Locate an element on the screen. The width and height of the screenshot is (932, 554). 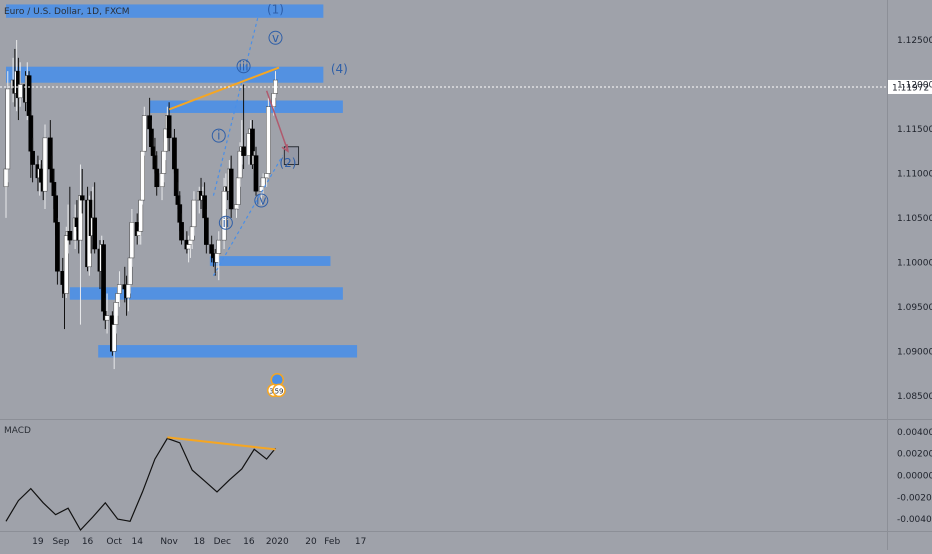
last-price-badge is located at coordinates (910, 86).